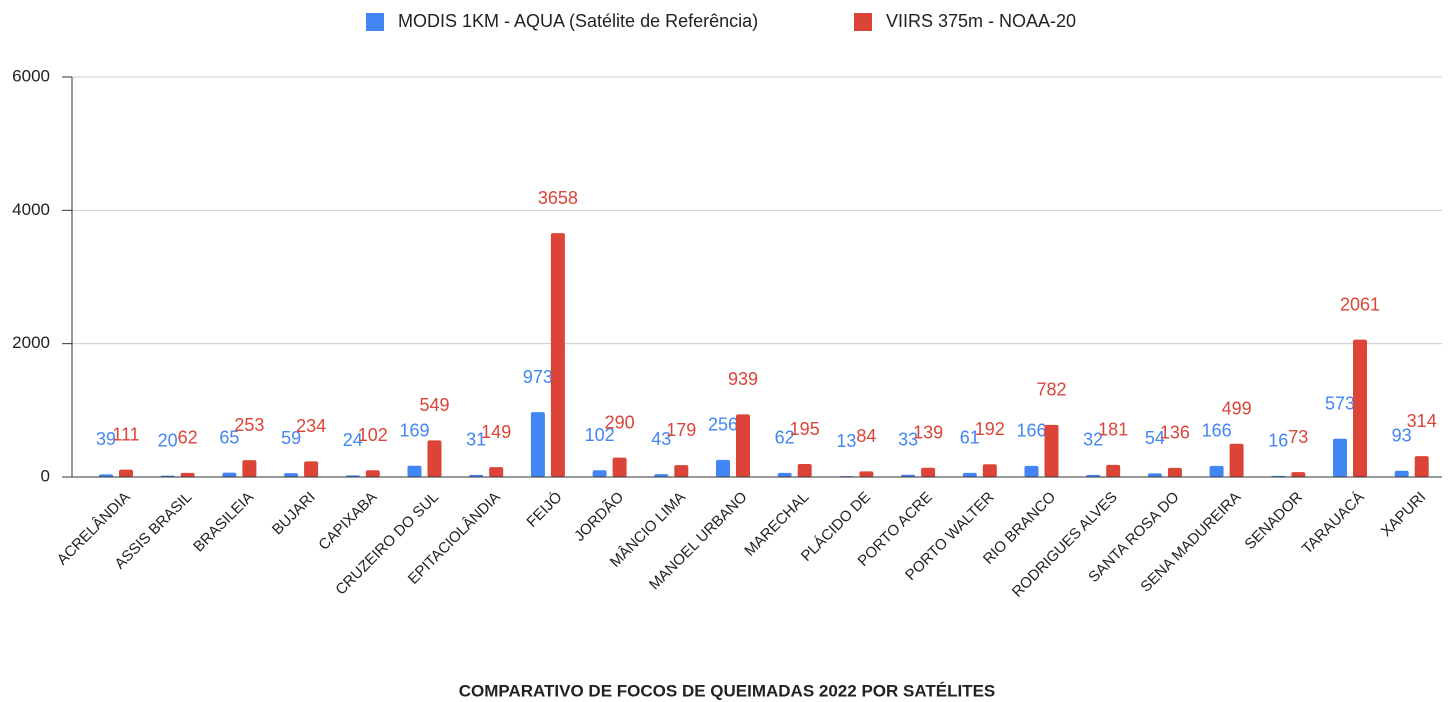 The image size is (1454, 702). I want to click on y-tick-label: 6000, so click(31, 75).